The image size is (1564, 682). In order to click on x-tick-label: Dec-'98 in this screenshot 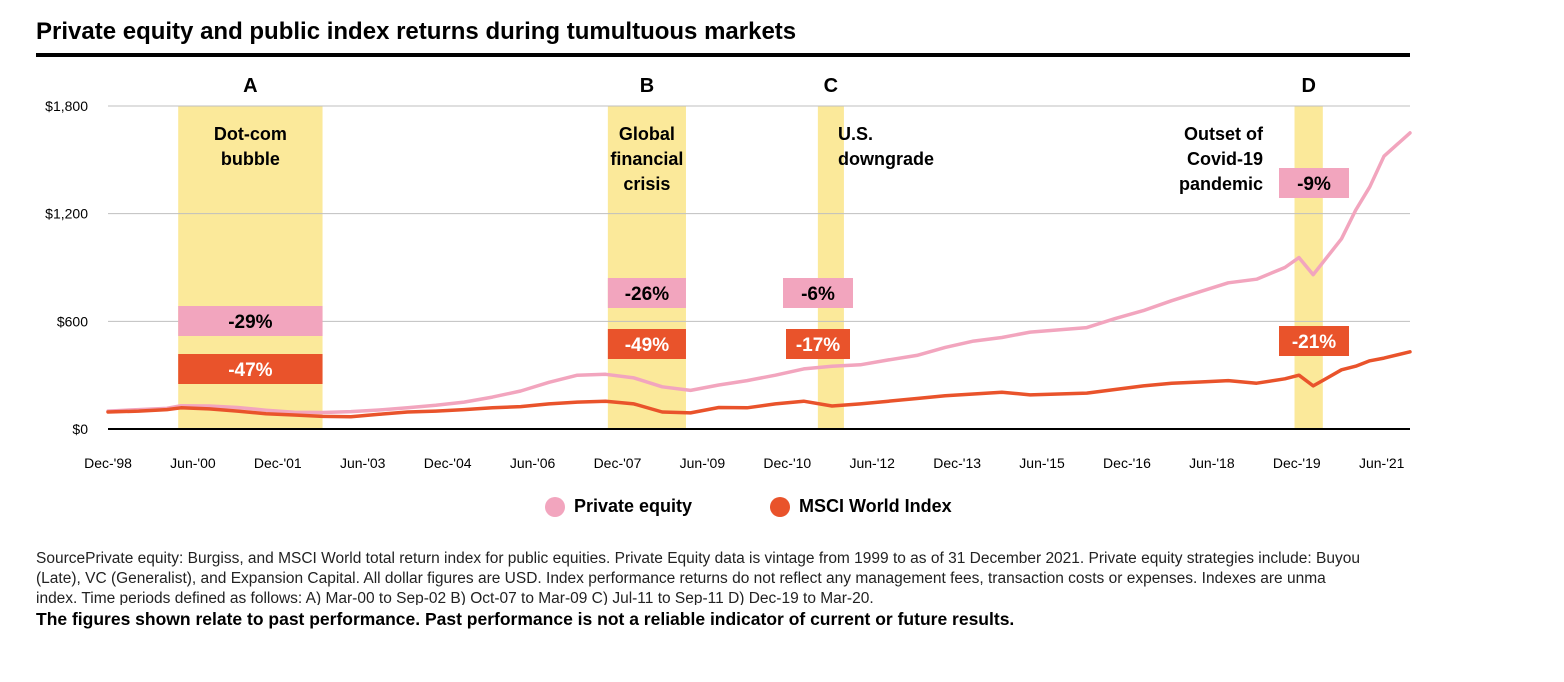, I will do `click(108, 463)`.